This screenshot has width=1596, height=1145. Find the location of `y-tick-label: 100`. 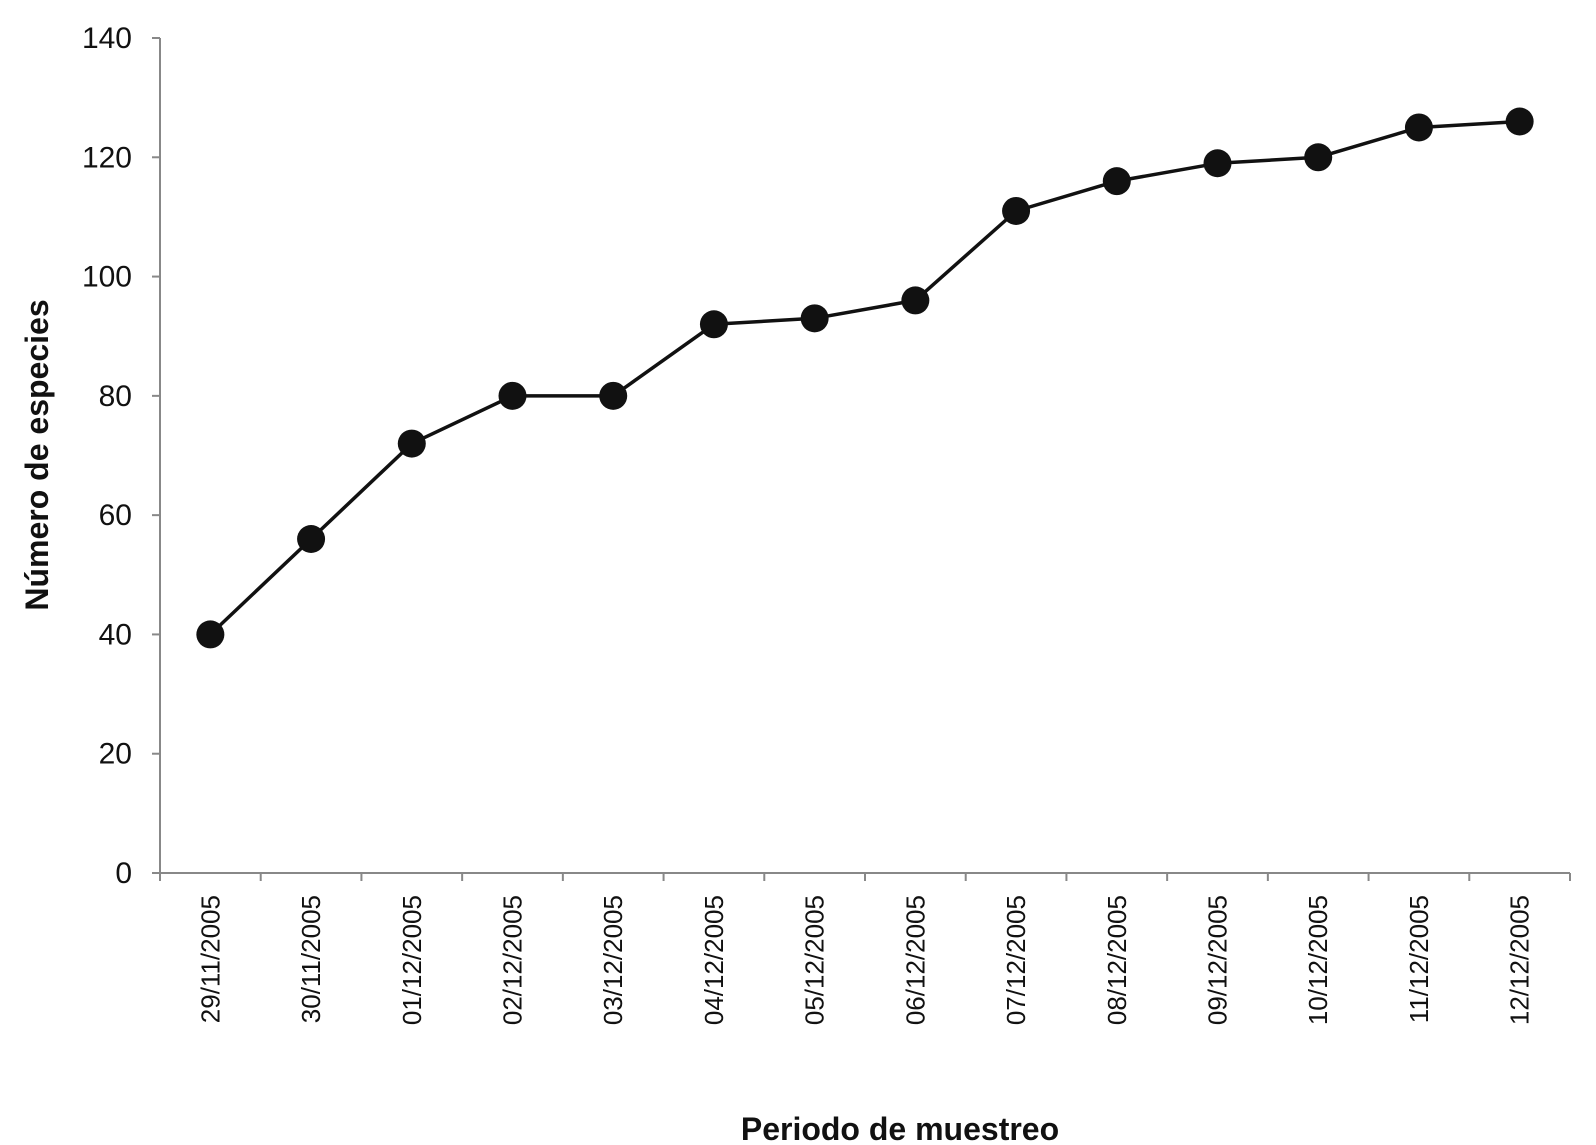

y-tick-label: 100 is located at coordinates (107, 277).